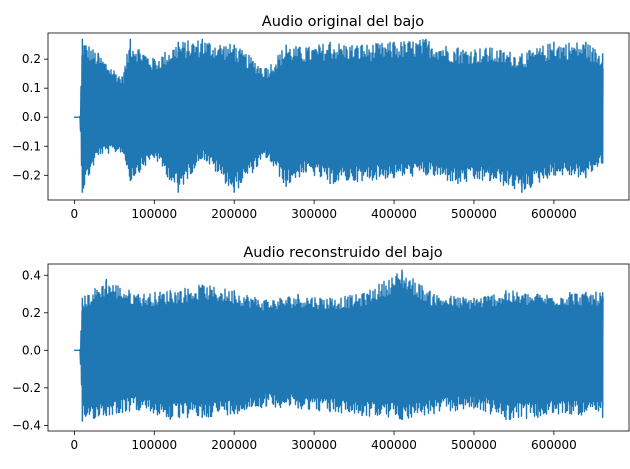  Describe the element at coordinates (31, 275) in the screenshot. I see `y-tick-label: 0.4` at that location.